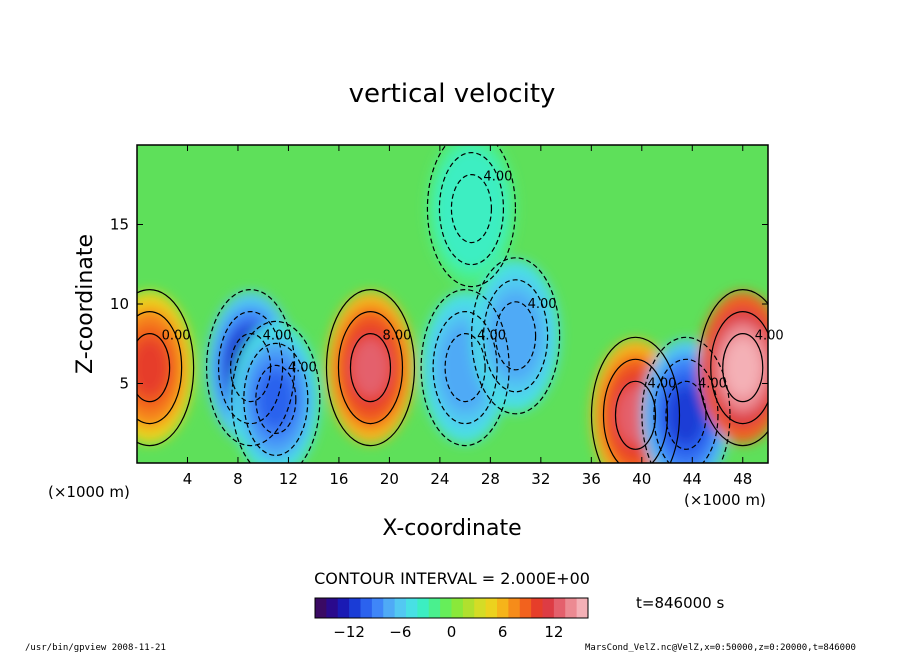 The height and width of the screenshot is (654, 904). I want to click on colorbar-ticks: −12 −6 0 6 12, so click(448, 632).